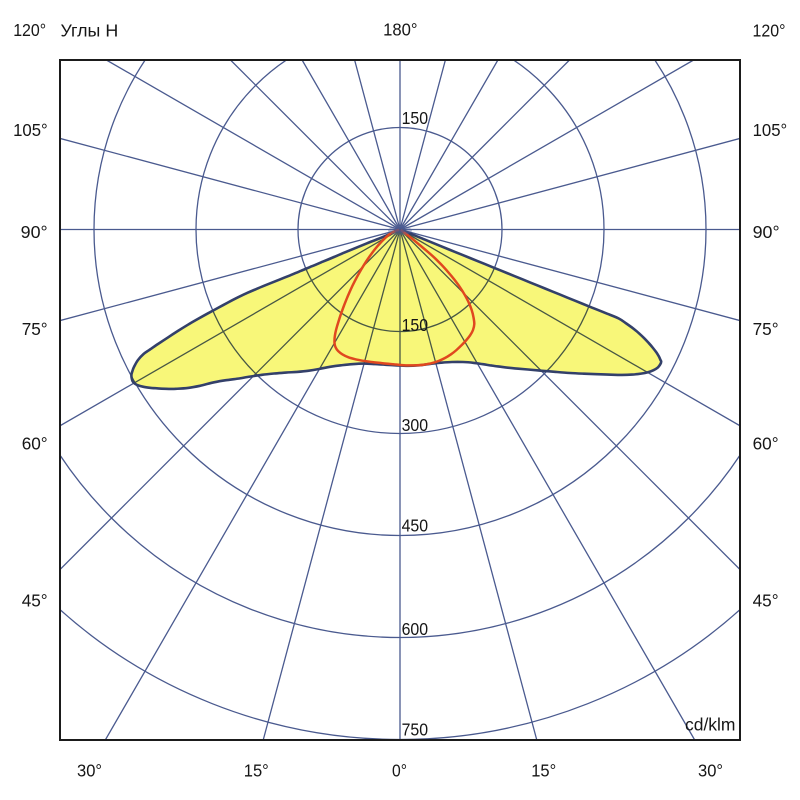  What do you see at coordinates (415, 730) in the screenshot?
I see `svg-text: 750` at bounding box center [415, 730].